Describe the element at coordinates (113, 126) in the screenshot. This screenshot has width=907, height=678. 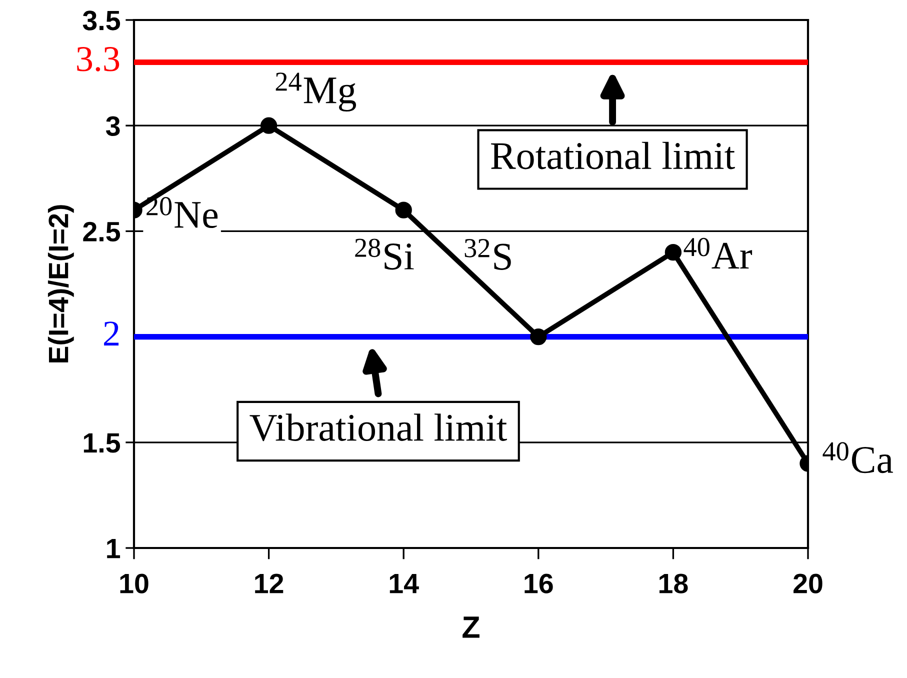
I see `y-tick-label: 3` at that location.